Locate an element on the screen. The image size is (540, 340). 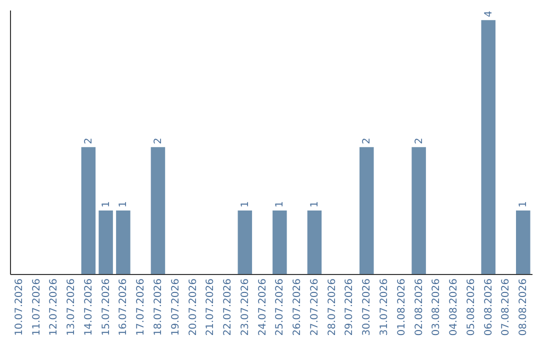
x-tick-label: 18.07.2026 is located at coordinates (158, 307).